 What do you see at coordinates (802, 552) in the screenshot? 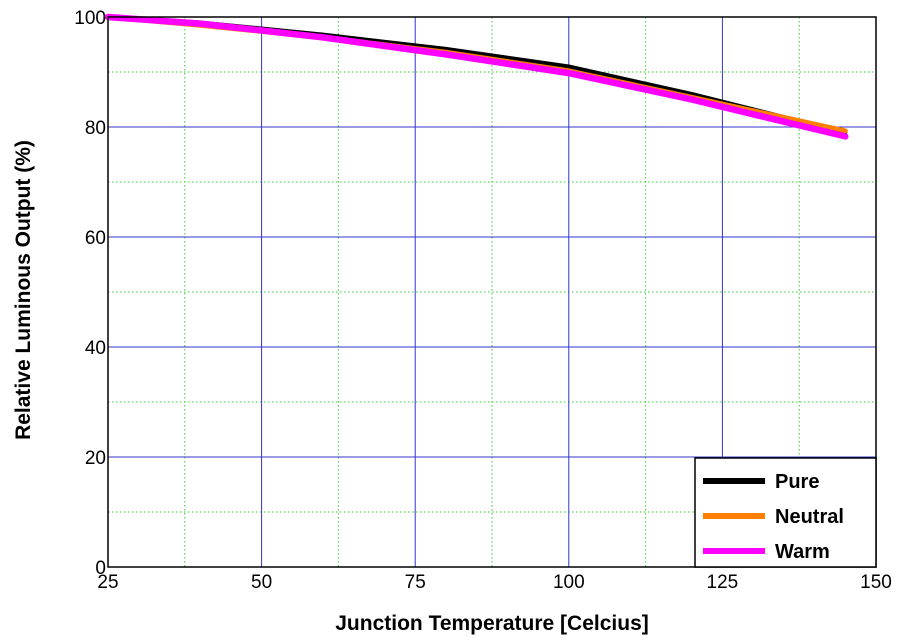
I see `legend-label-warm: Warm` at bounding box center [802, 552].